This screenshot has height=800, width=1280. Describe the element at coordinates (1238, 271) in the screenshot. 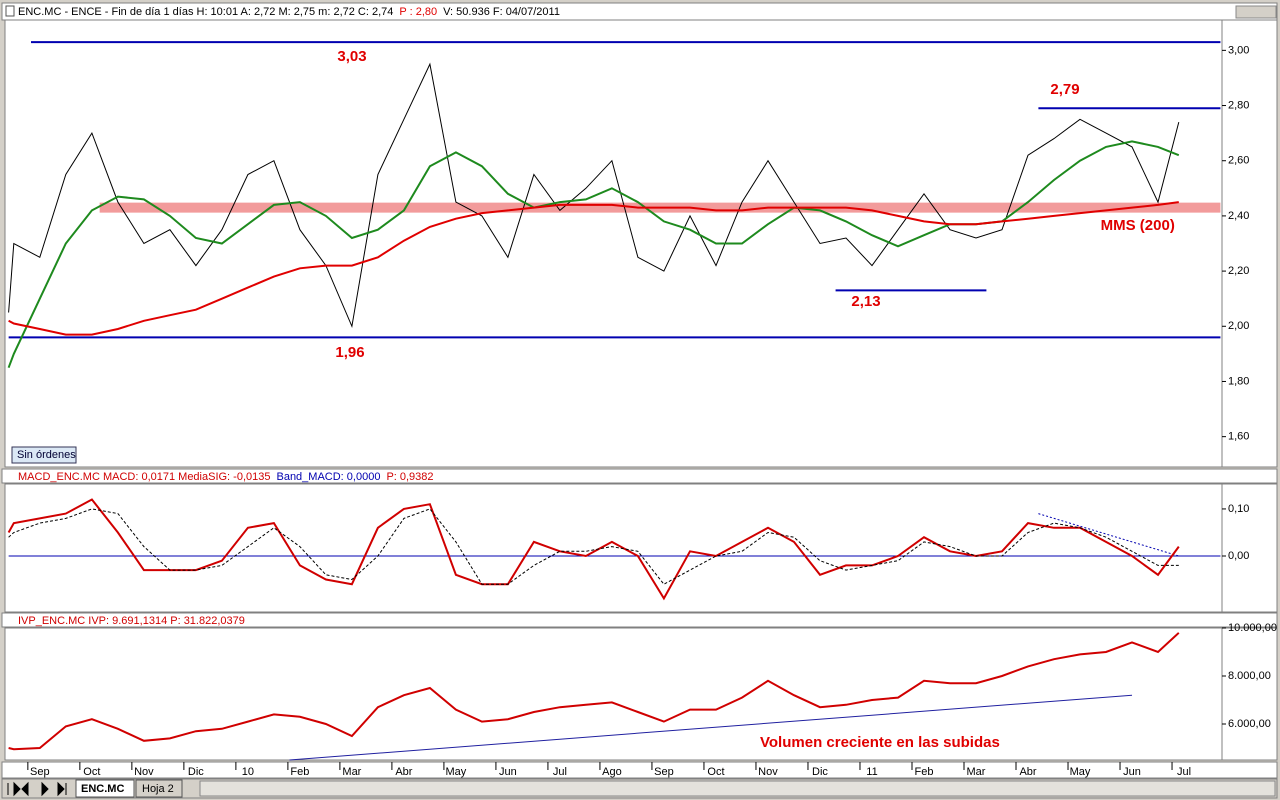

I see `y-tick-label: 2,20` at that location.